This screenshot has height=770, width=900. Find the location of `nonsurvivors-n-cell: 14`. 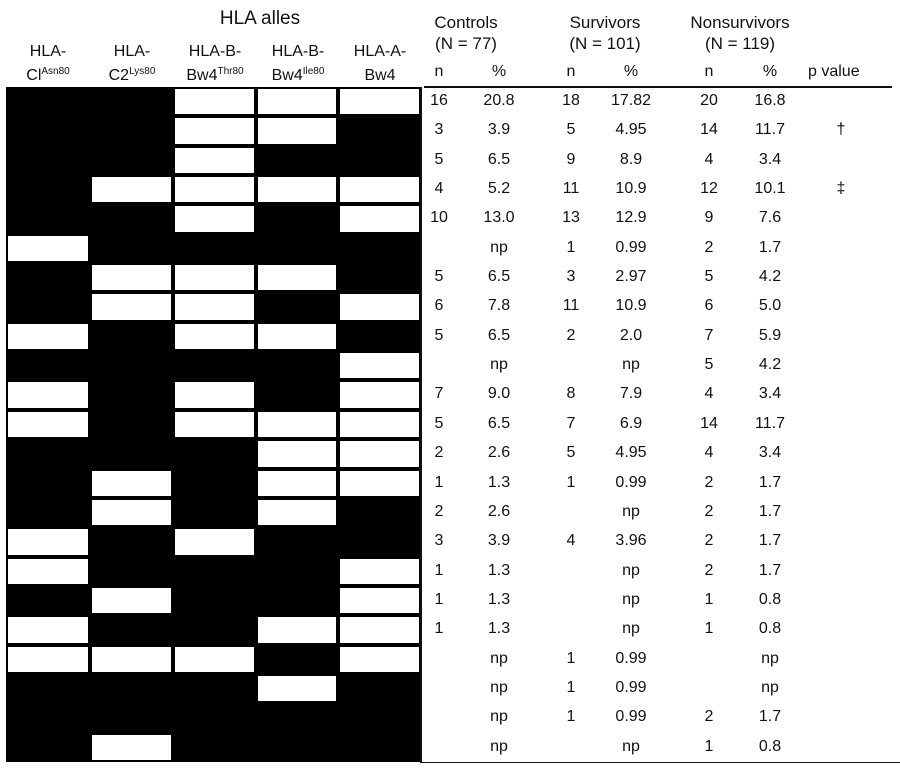

nonsurvivors-n-cell: 14 is located at coordinates (709, 130).